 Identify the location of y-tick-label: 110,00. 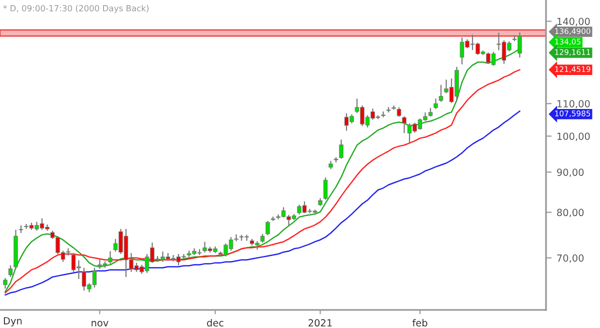
(573, 104).